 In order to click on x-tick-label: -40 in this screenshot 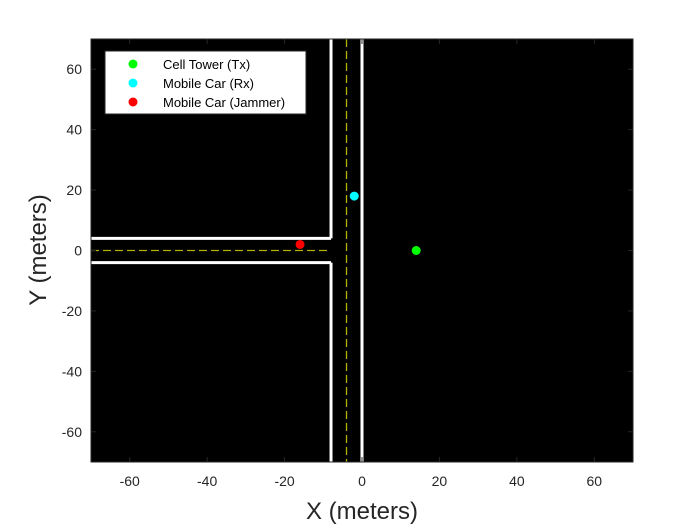, I will do `click(207, 481)`.